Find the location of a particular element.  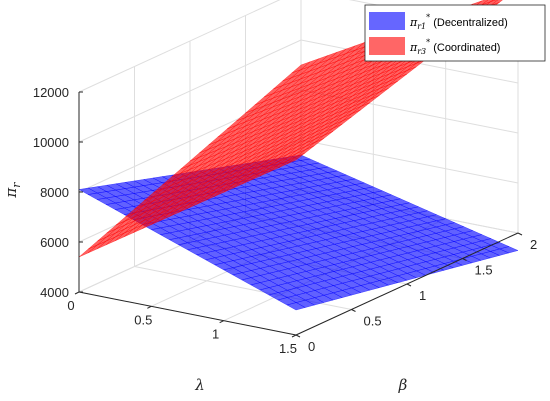

z-tick-label: 12000 is located at coordinates (51, 92).